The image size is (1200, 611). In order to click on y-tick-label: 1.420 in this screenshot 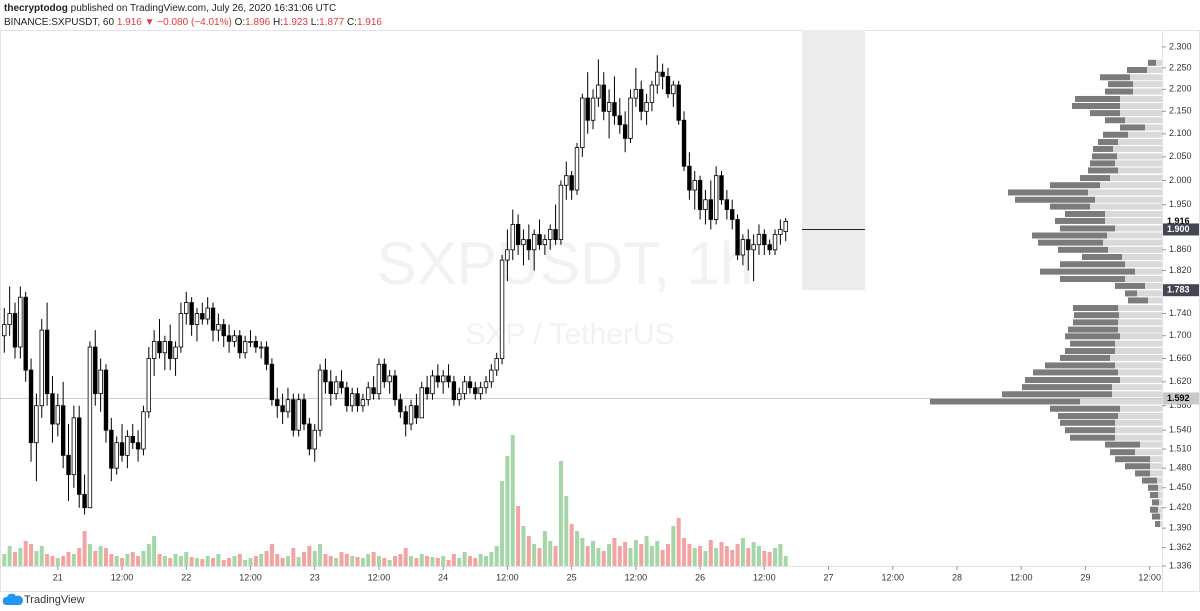, I will do `click(1180, 507)`.